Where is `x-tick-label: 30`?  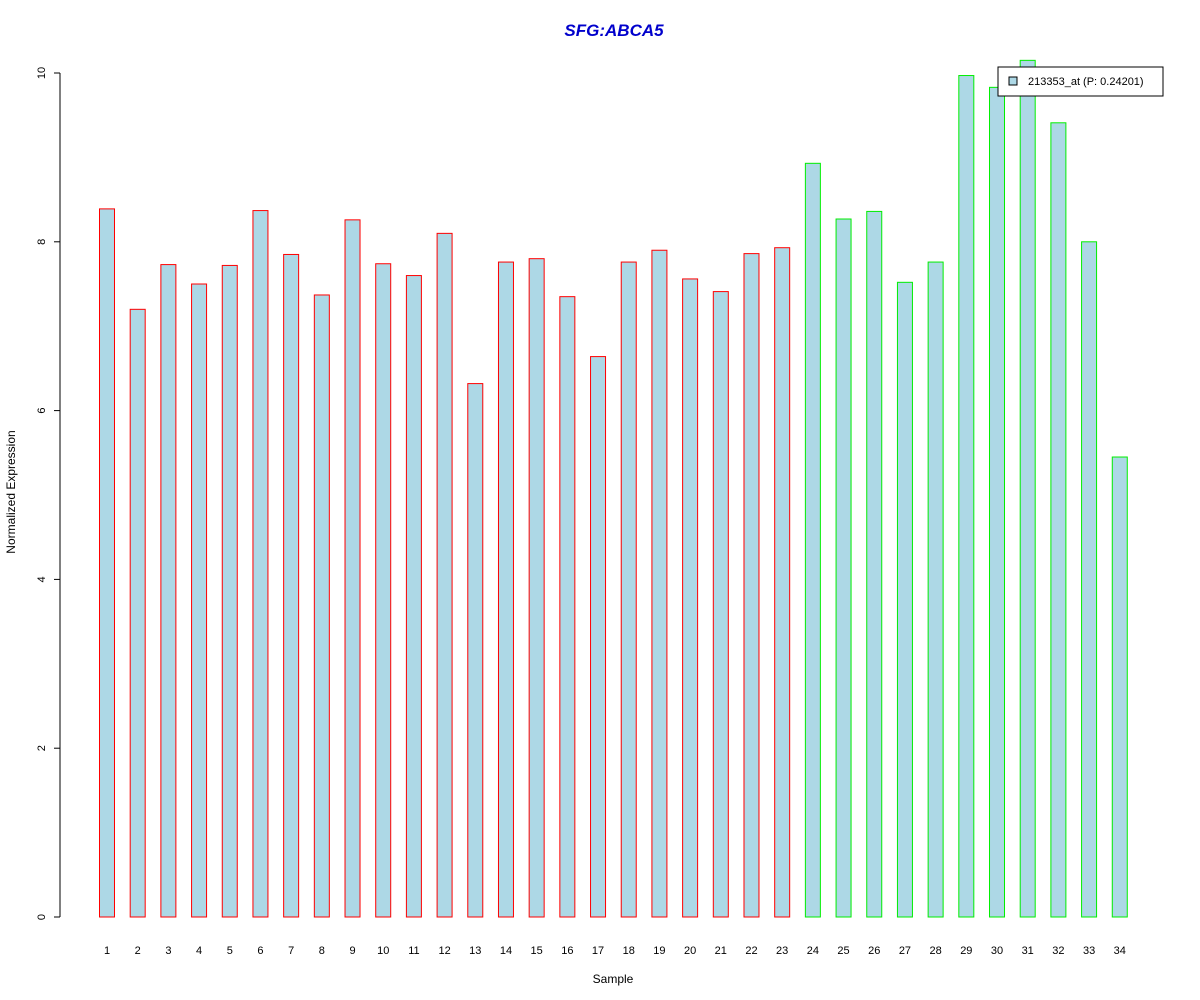 x-tick-label: 30 is located at coordinates (997, 951).